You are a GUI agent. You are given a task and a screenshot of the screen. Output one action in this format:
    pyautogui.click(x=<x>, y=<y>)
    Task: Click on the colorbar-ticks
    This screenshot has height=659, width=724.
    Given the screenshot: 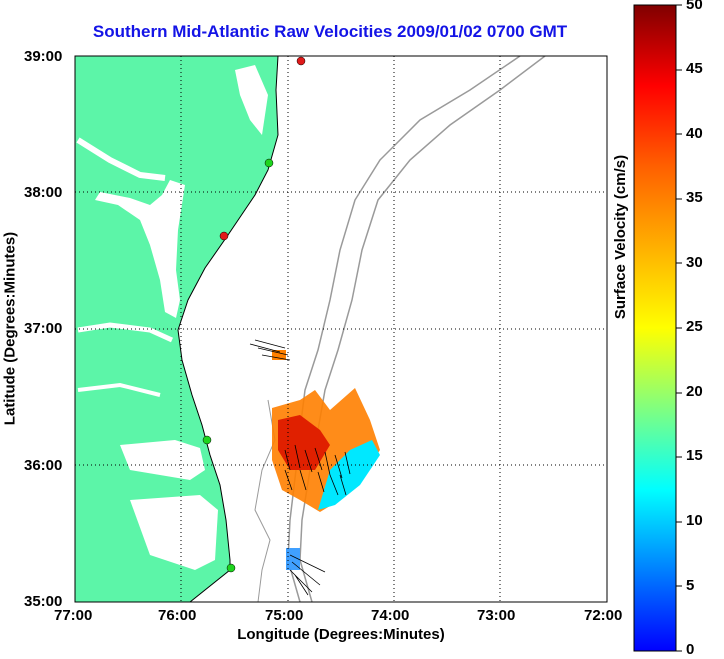 What is the action you would take?
    pyautogui.click(x=679, y=328)
    